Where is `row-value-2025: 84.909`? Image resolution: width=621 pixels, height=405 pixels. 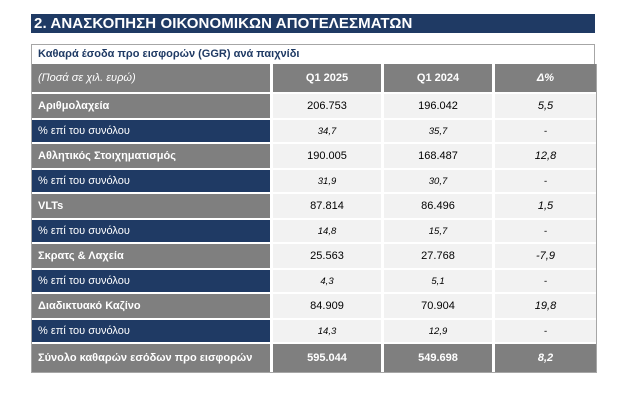 row-value-2025: 84.909 is located at coordinates (328, 307).